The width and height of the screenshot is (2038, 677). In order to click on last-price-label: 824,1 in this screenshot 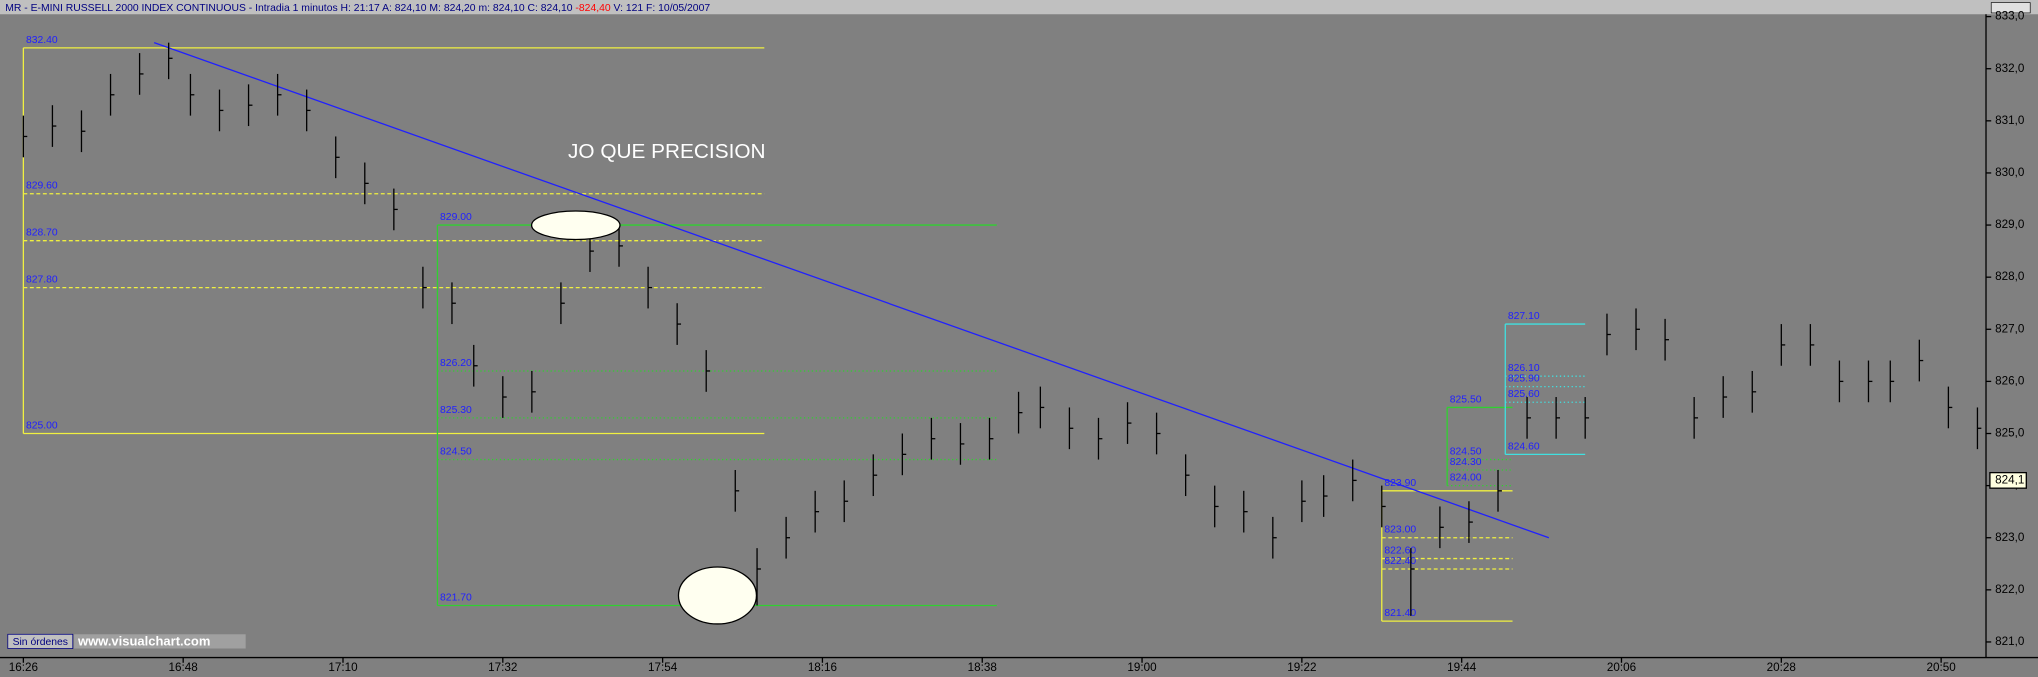, I will do `click(2009, 479)`.